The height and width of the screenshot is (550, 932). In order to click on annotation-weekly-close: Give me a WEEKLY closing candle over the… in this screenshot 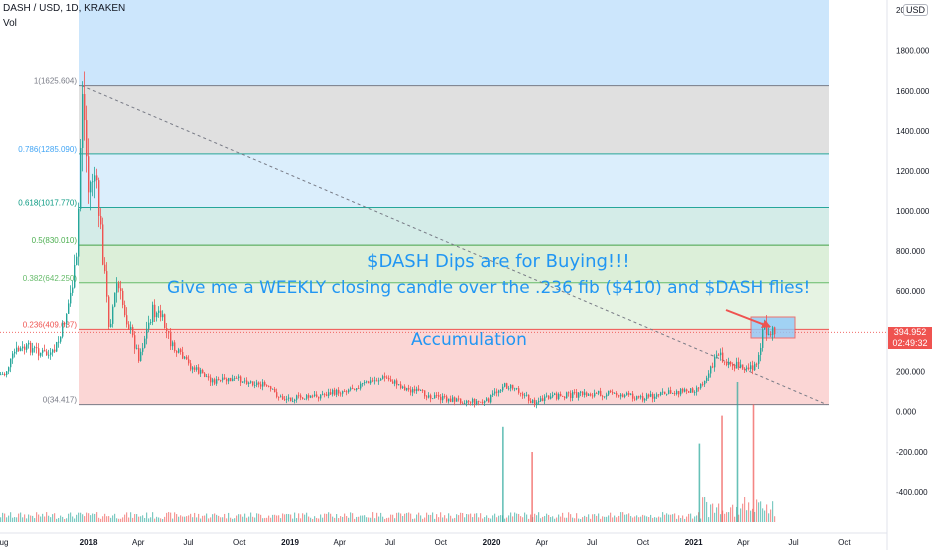, I will do `click(489, 288)`.